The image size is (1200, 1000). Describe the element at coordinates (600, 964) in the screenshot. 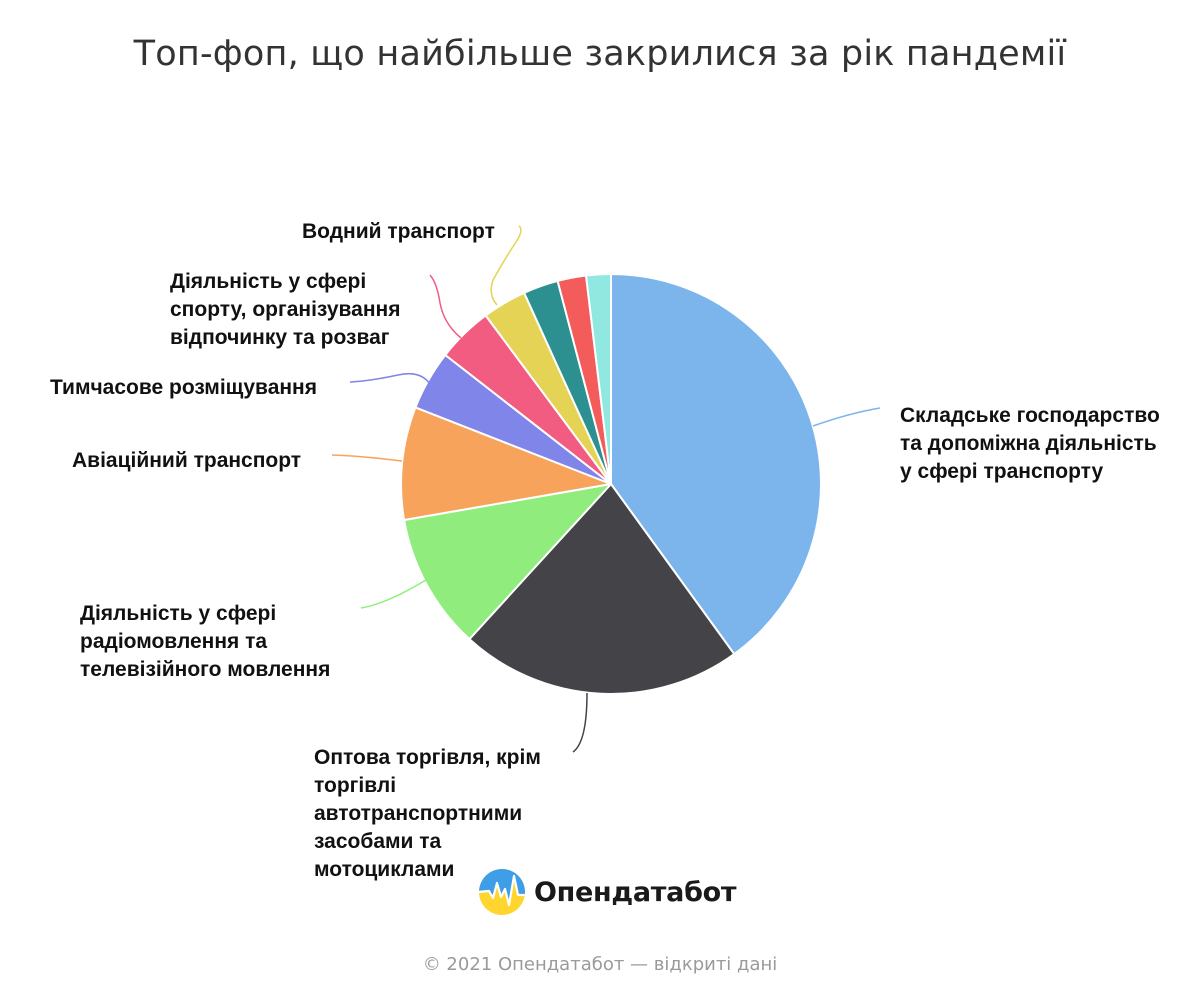

I see `footer-credit: © 2021 Опендатабот — відкриті дані` at that location.